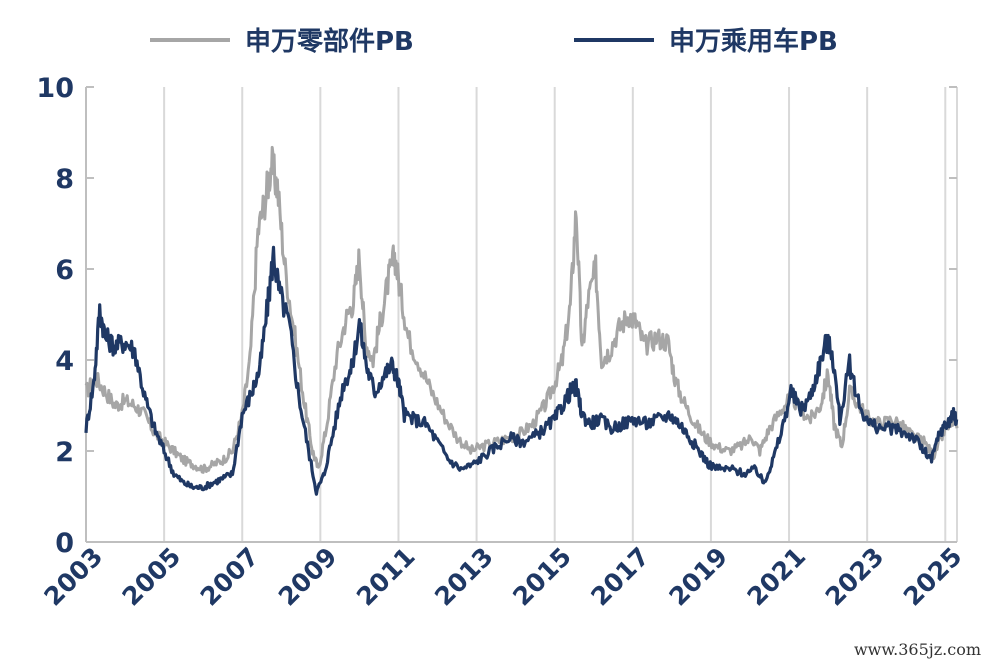  What do you see at coordinates (230, 577) in the screenshot?
I see `x-tick-label-2007: 2007` at bounding box center [230, 577].